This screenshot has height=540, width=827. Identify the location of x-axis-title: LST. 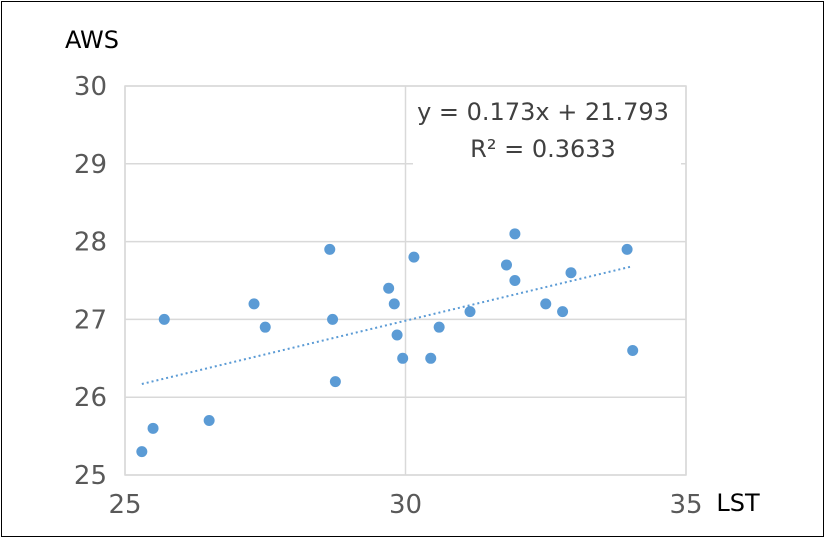
(738, 503).